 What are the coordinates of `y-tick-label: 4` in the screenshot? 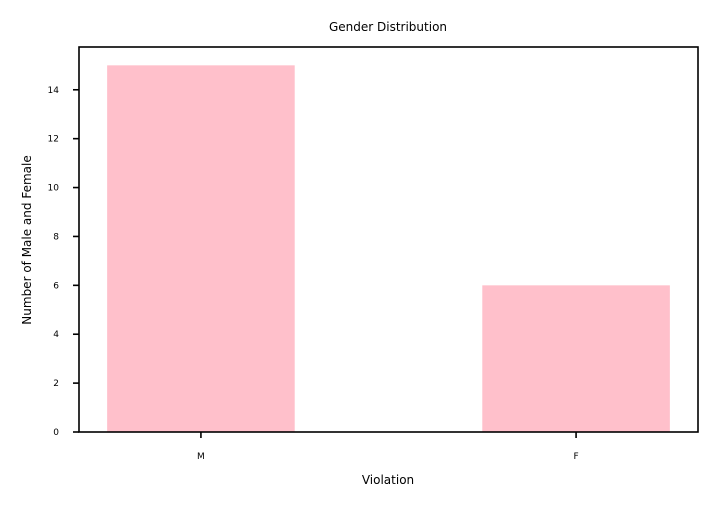 It's located at (56, 335).